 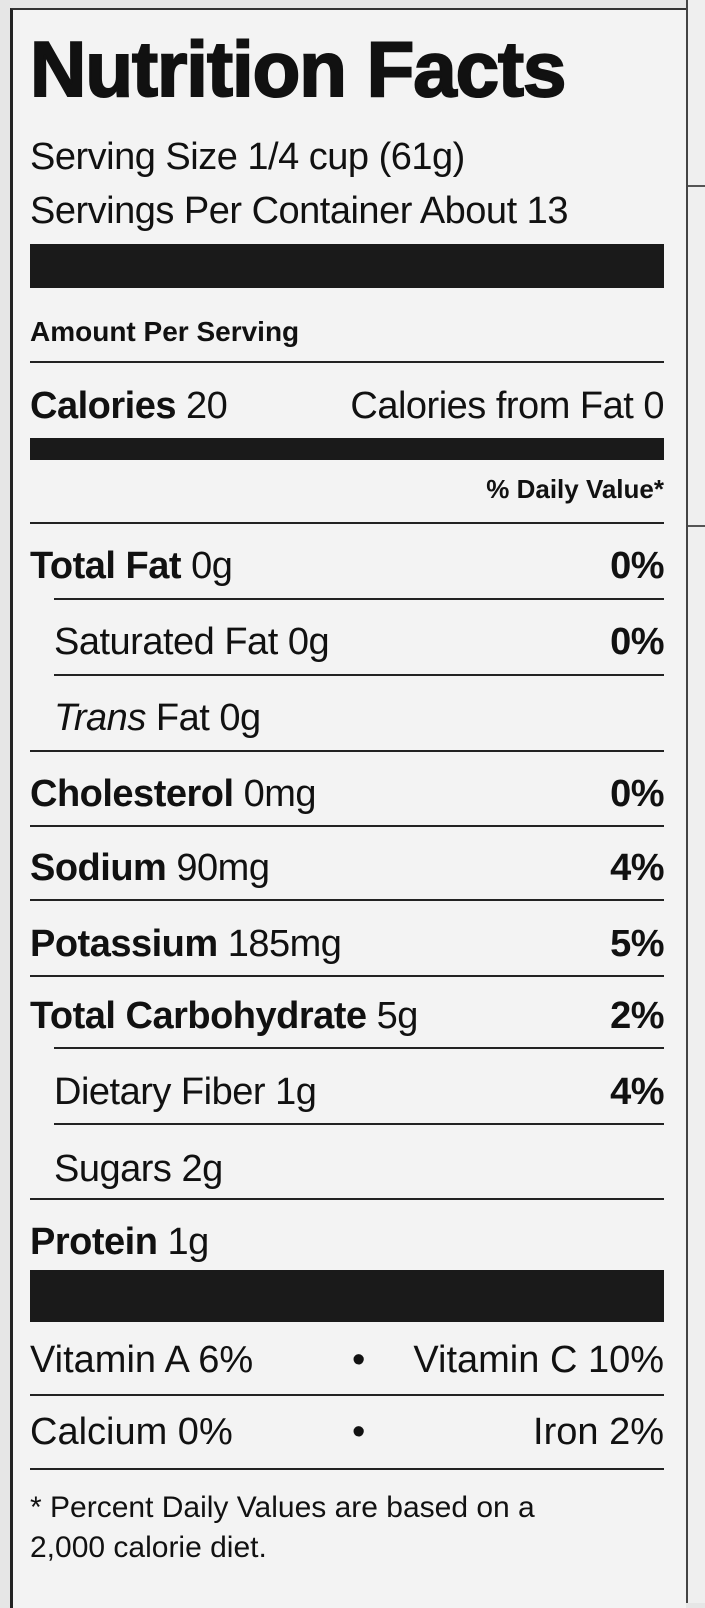 I want to click on nutrient-name: Total Carbohydrate, so click(x=198, y=1016).